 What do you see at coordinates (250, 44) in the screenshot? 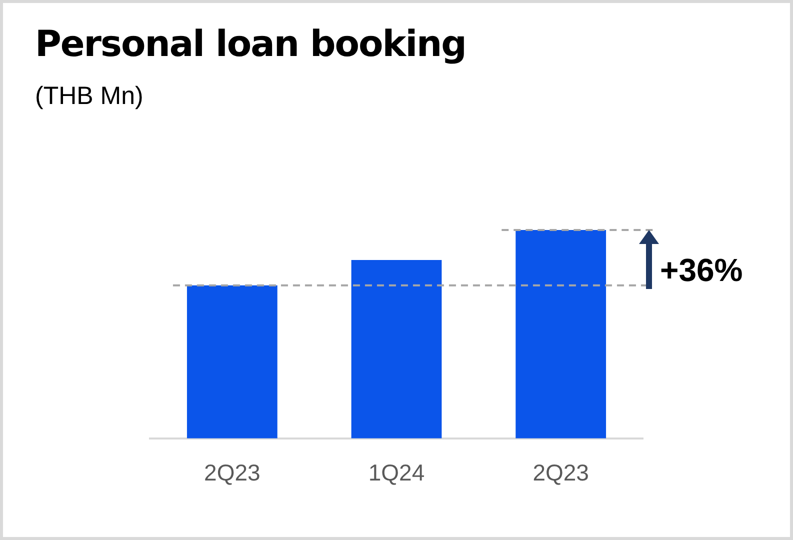
I see `chart-title: Personal loan booking` at bounding box center [250, 44].